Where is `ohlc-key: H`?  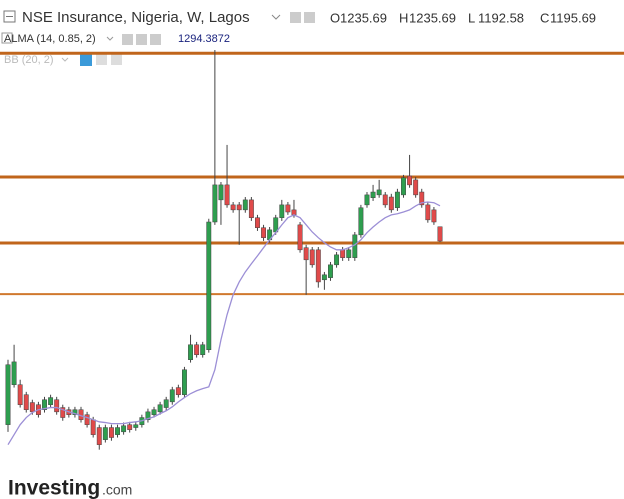
ohlc-key: H is located at coordinates (403, 17).